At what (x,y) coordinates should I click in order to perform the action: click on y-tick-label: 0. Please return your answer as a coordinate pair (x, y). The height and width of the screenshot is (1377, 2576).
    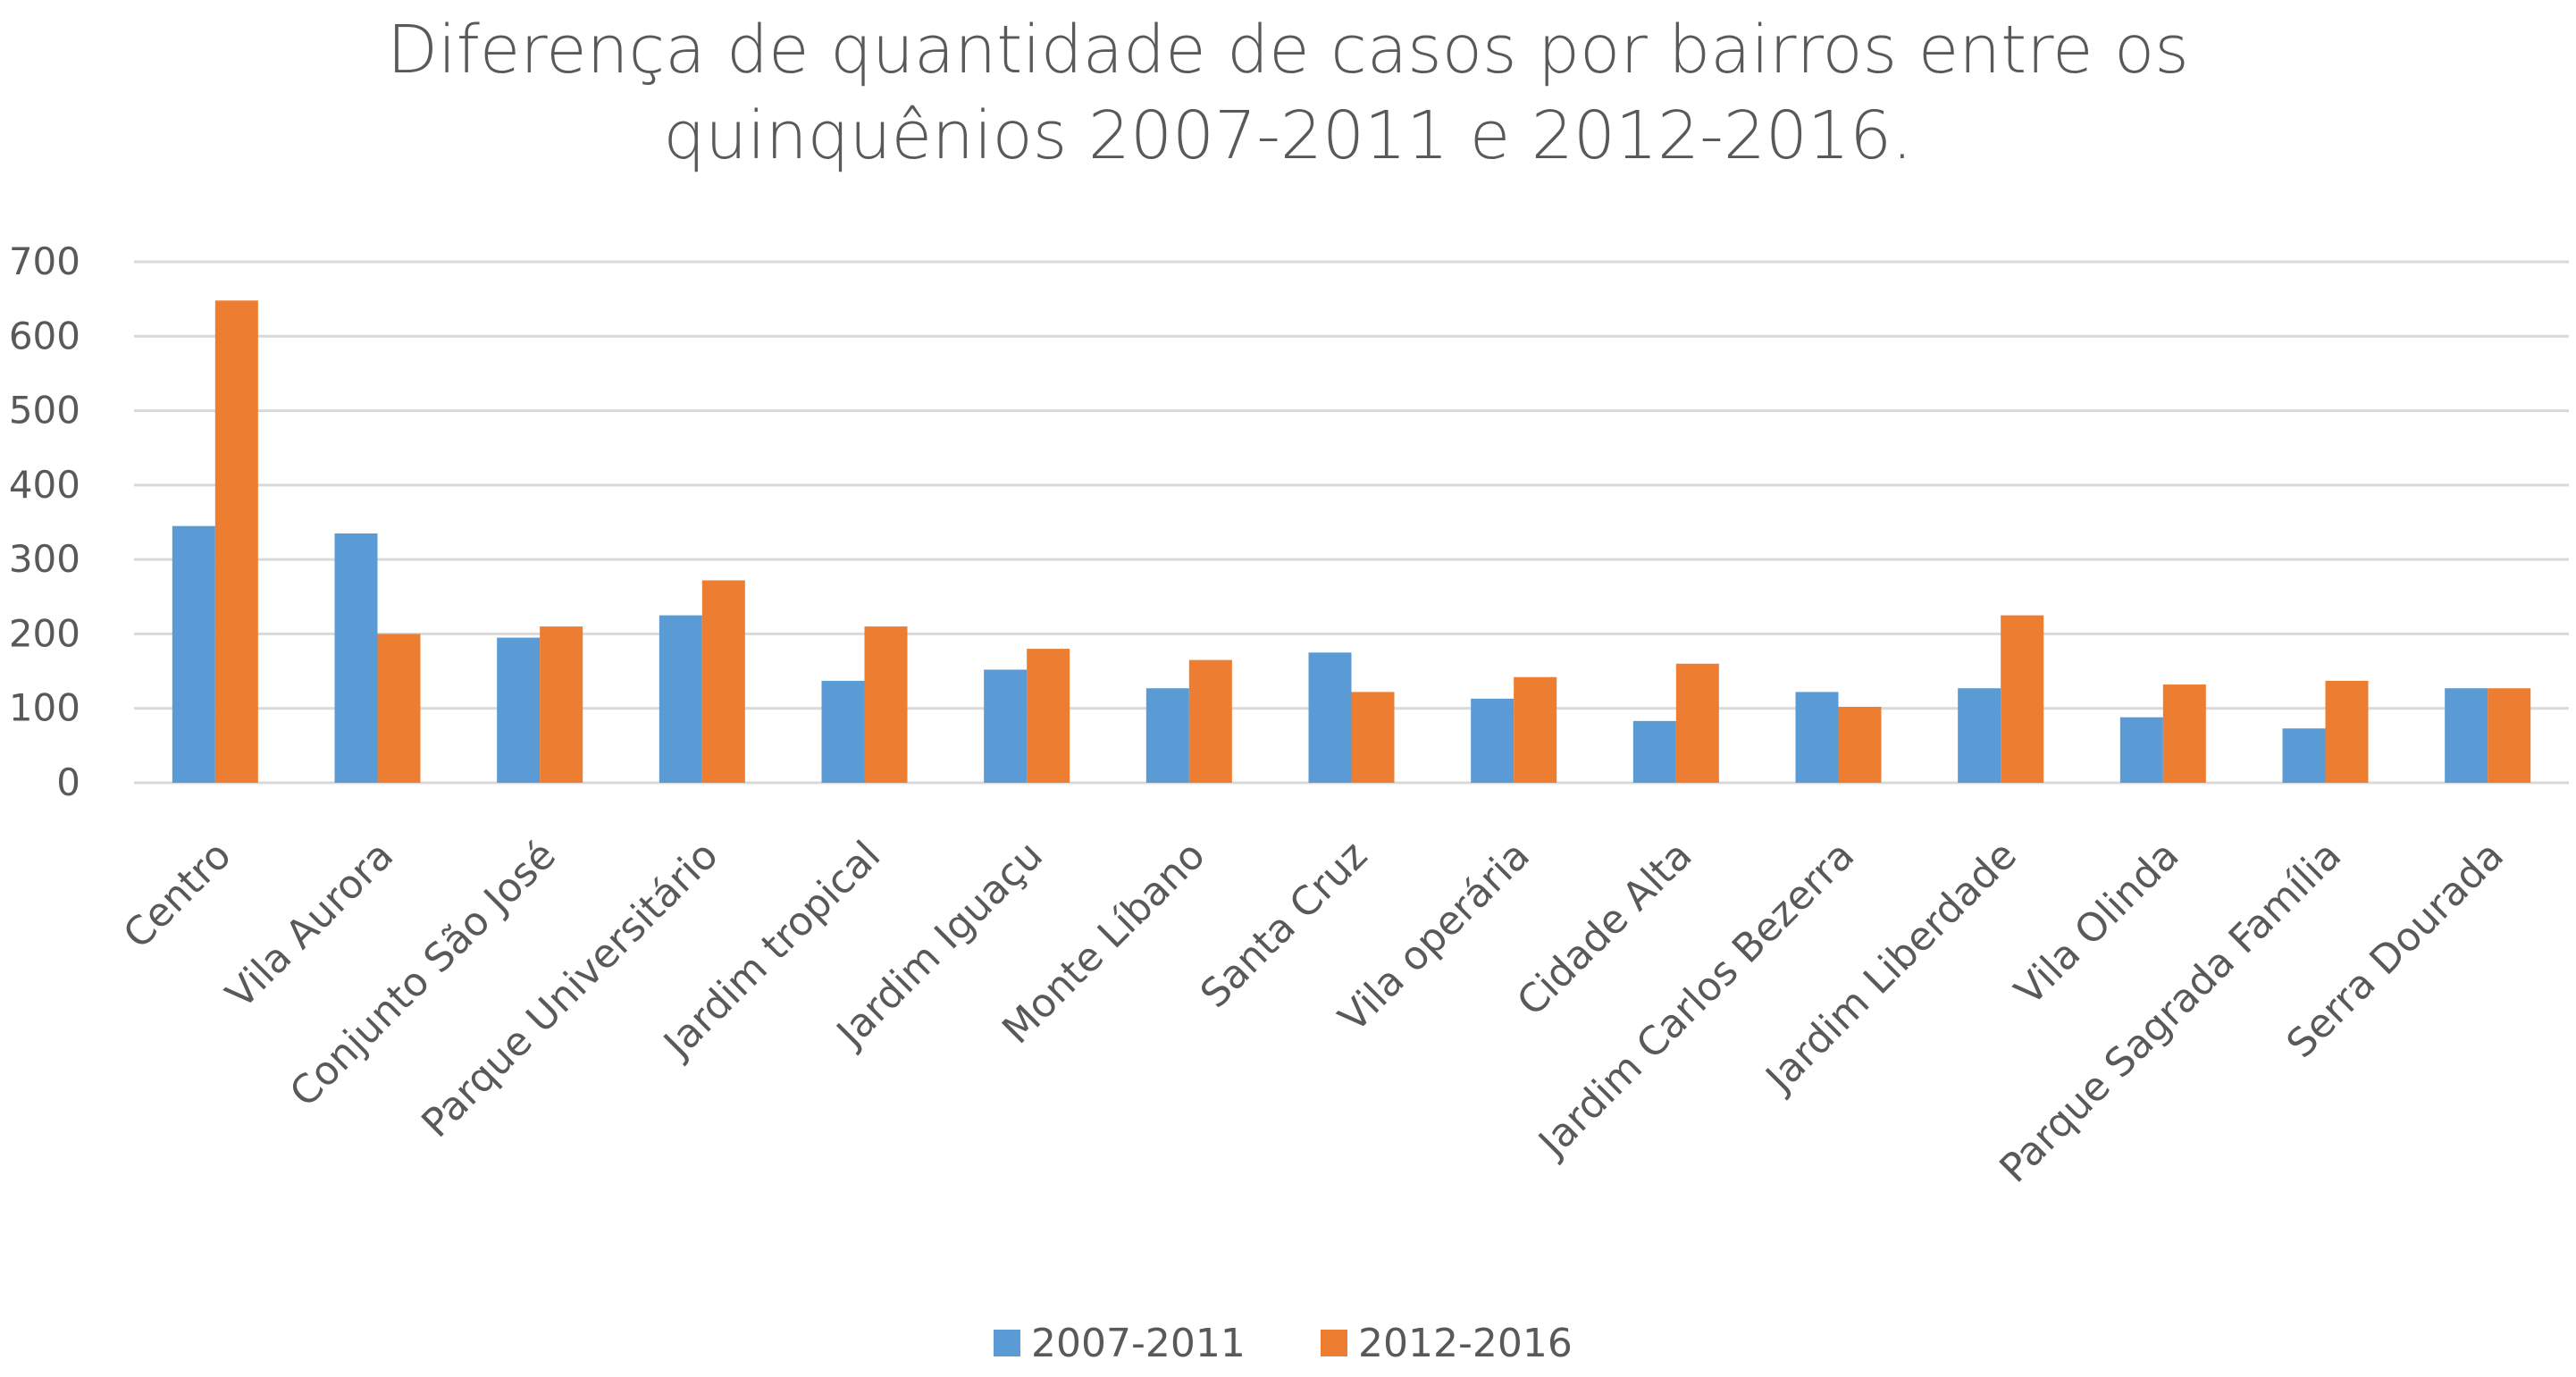
    Looking at the image, I should click on (68, 782).